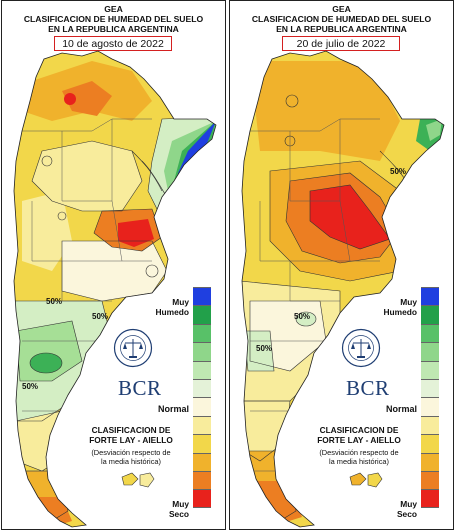  I want to click on date-box: 10 de agosto de 2022, so click(113, 43).